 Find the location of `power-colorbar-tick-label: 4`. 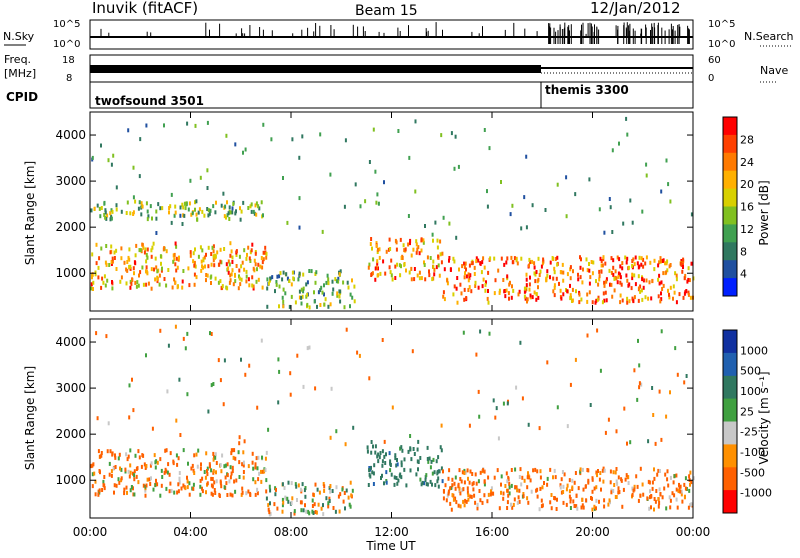

power-colorbar-tick-label: 4 is located at coordinates (743, 274).